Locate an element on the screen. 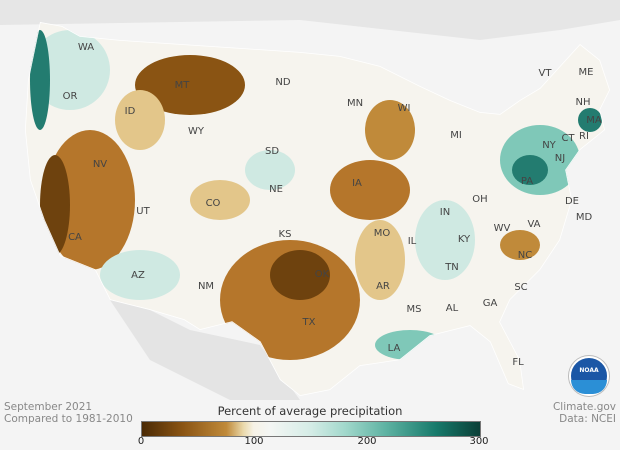  state-label-ct: CT is located at coordinates (568, 138).